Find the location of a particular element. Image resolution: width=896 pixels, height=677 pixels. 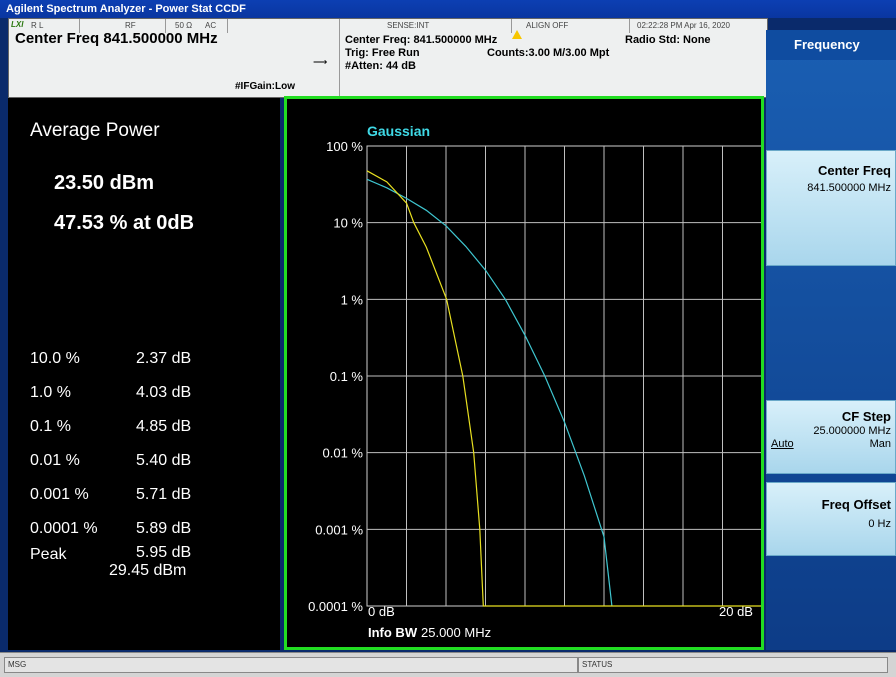

status-bar: MSG STATUS is located at coordinates (448, 664).